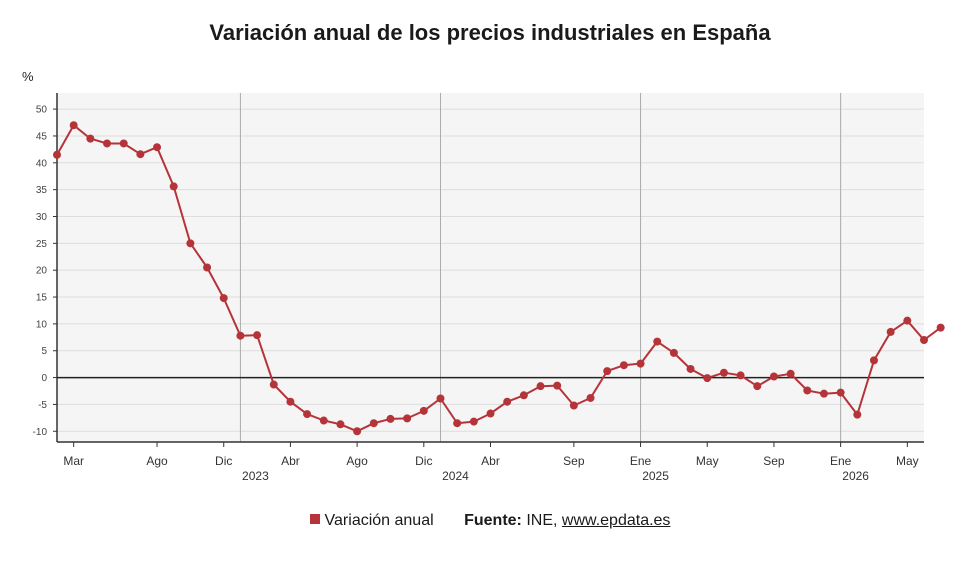  Describe the element at coordinates (42, 244) in the screenshot. I see `y-tick-label: 25` at that location.